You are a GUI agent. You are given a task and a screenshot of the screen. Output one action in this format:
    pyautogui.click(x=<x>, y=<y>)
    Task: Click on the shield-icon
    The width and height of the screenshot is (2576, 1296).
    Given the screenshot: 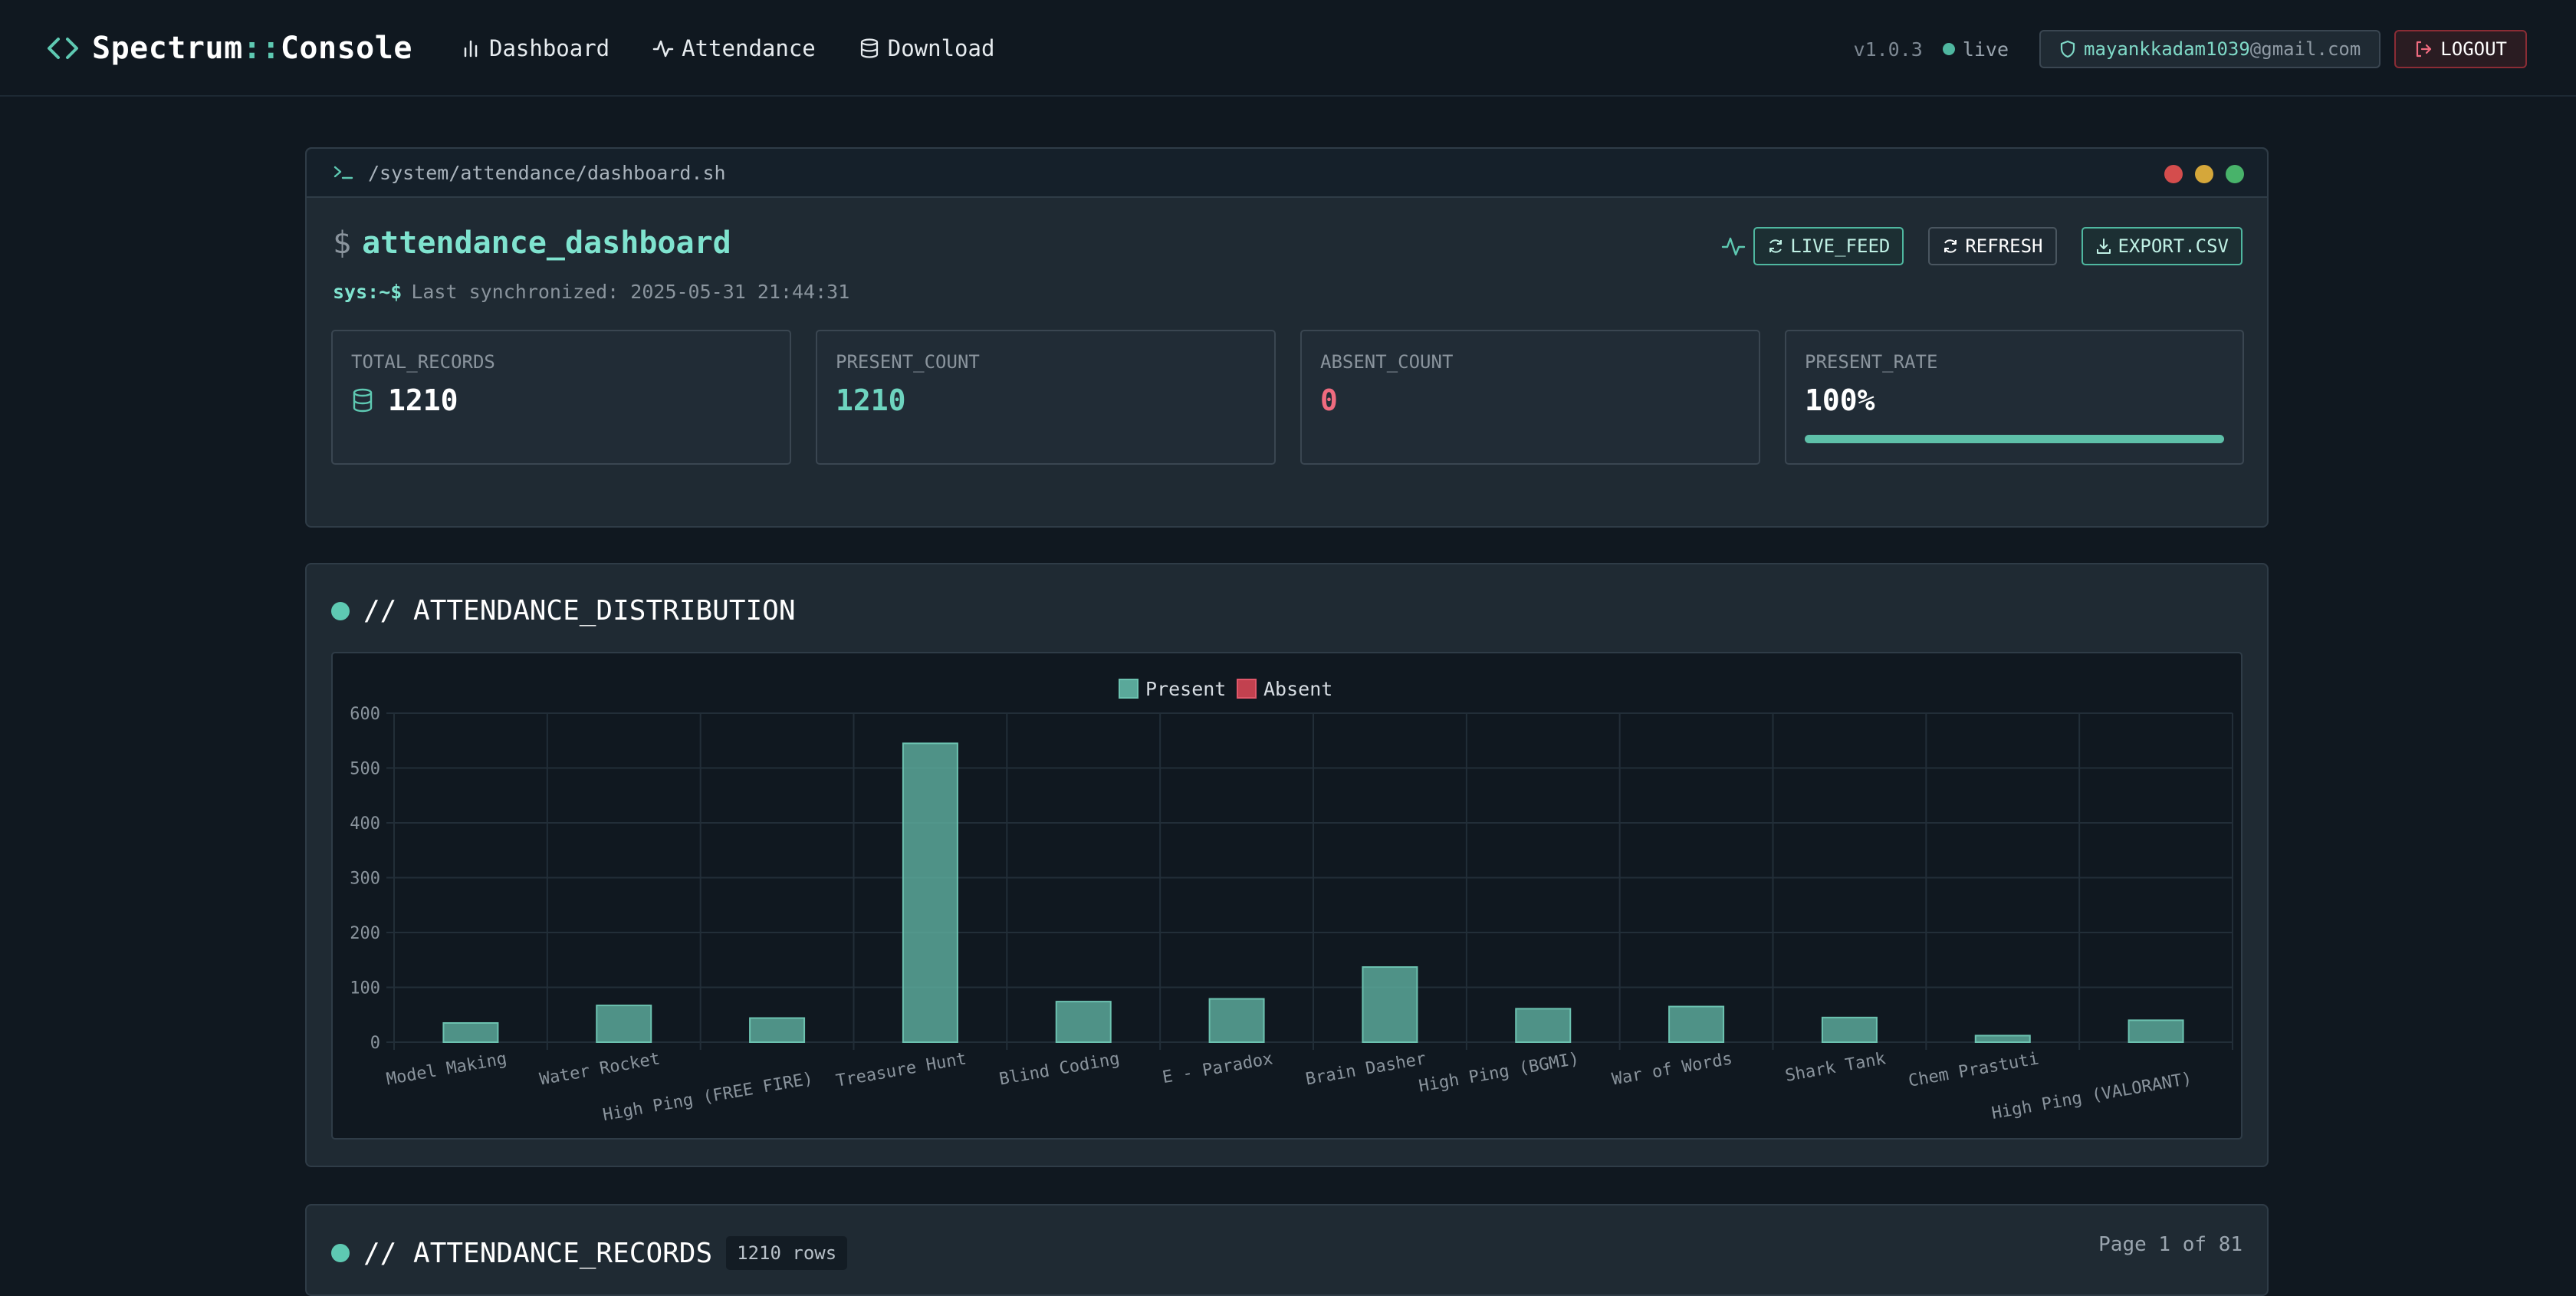 What is the action you would take?
    pyautogui.click(x=2067, y=49)
    